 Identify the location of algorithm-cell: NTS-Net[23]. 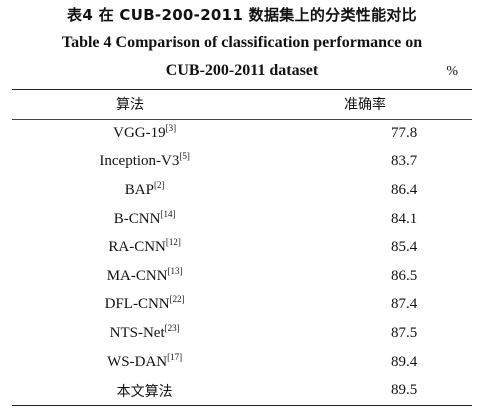
(144, 333).